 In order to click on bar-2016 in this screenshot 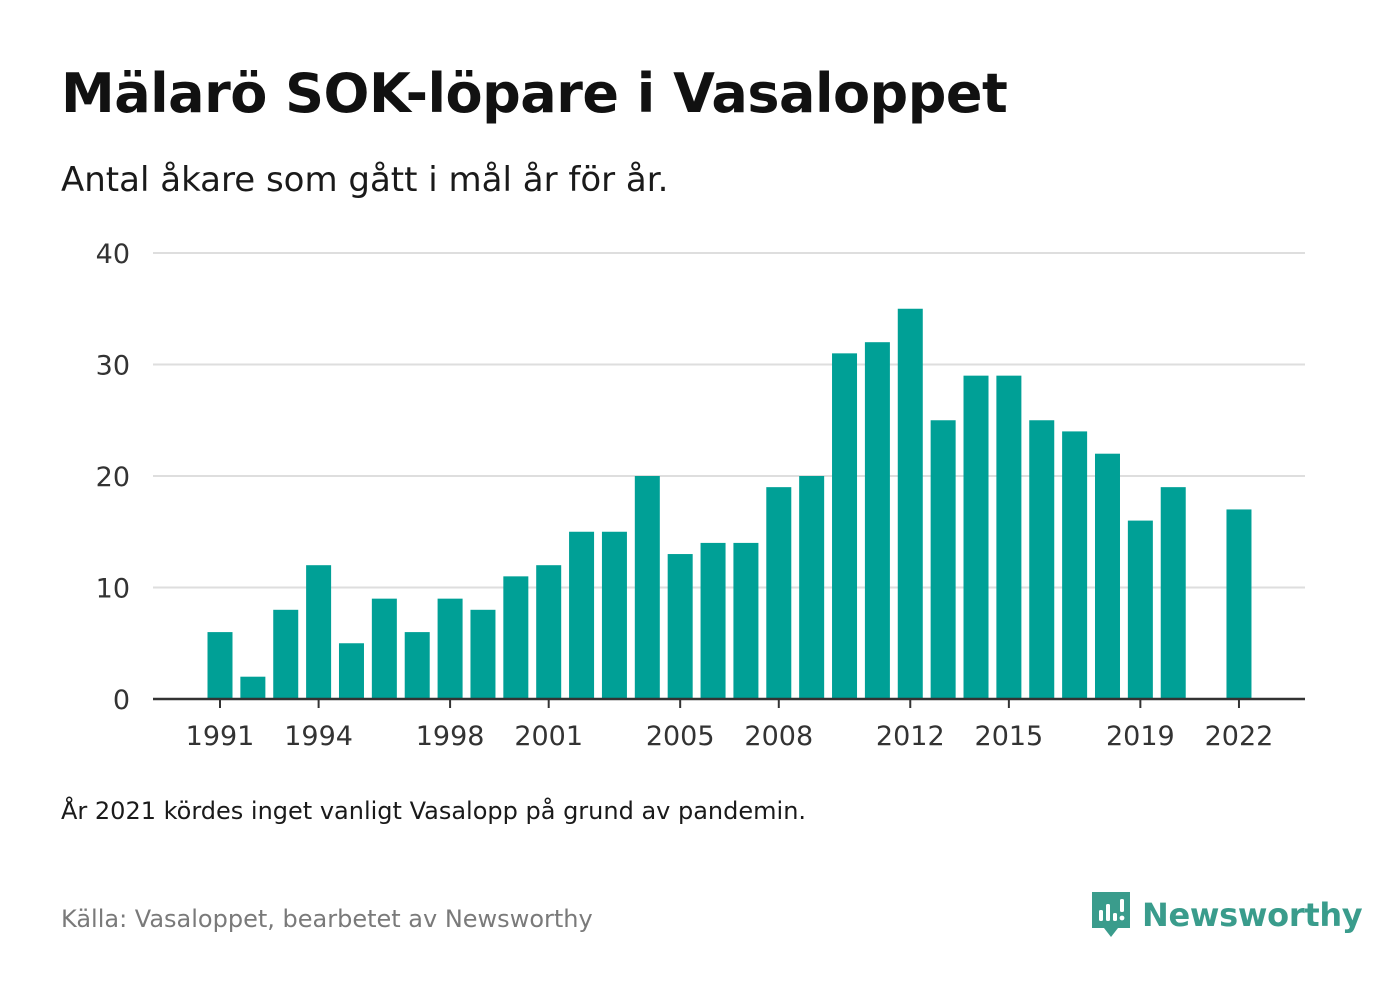, I will do `click(1042, 559)`.